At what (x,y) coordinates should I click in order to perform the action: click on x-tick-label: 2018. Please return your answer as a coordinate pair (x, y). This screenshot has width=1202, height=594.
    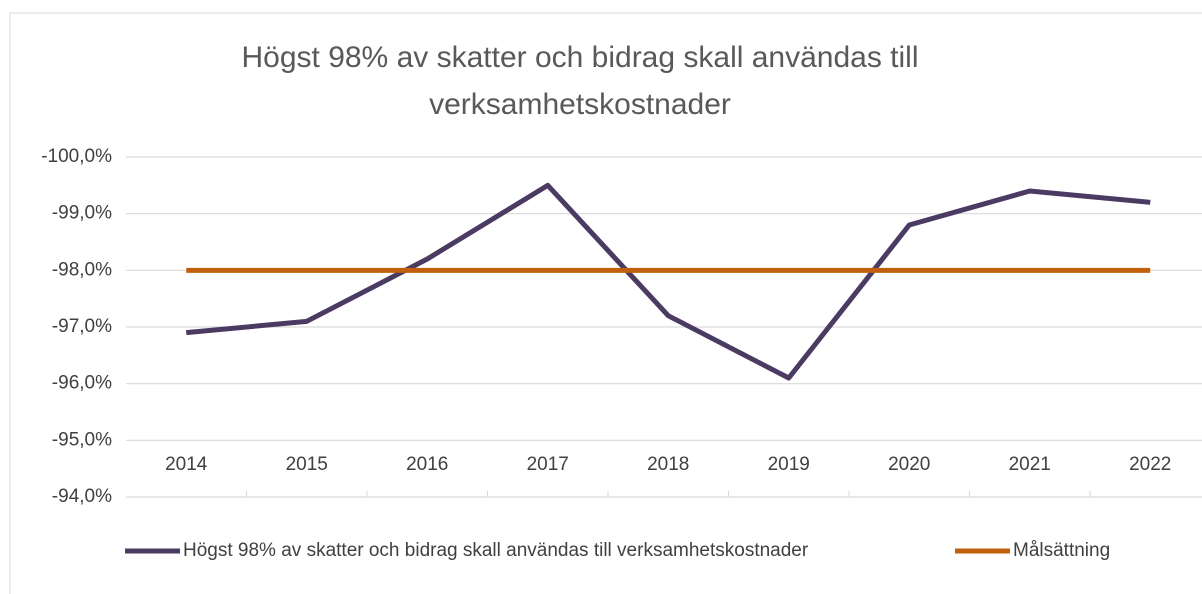
    Looking at the image, I should click on (668, 464).